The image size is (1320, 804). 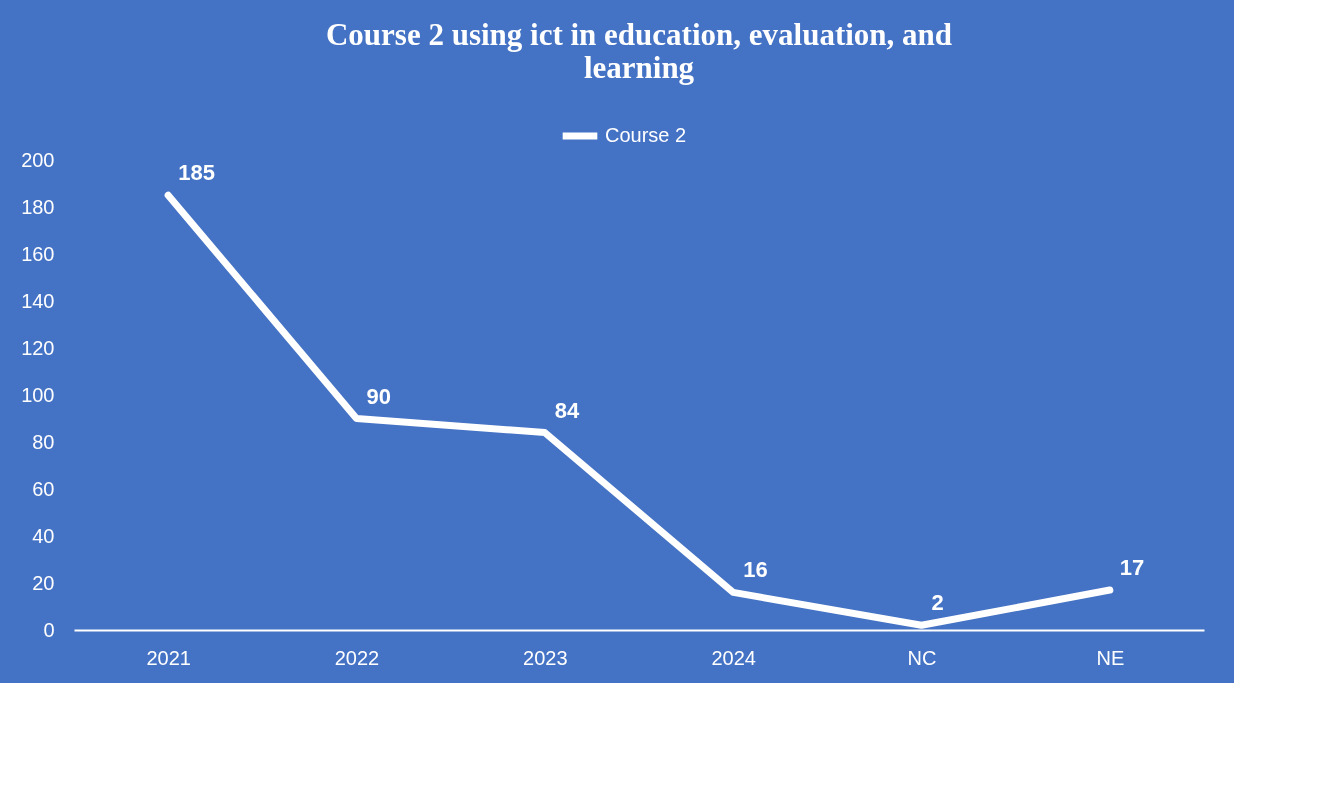 I want to click on data-label: 185, so click(x=196, y=173).